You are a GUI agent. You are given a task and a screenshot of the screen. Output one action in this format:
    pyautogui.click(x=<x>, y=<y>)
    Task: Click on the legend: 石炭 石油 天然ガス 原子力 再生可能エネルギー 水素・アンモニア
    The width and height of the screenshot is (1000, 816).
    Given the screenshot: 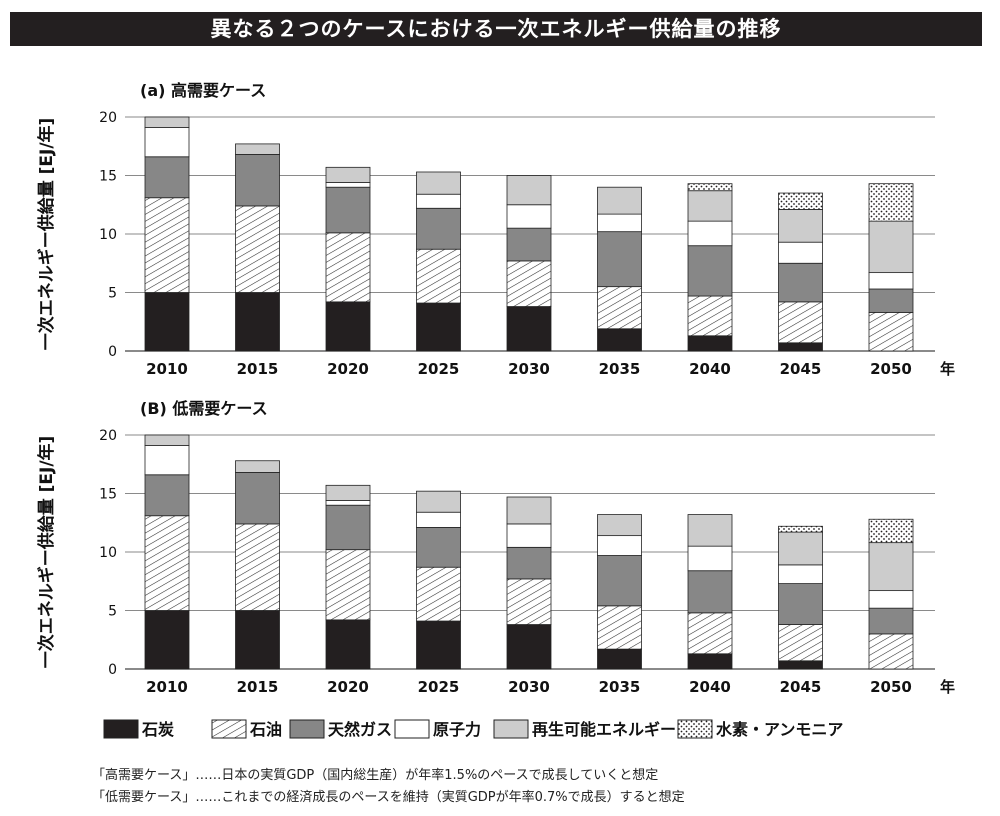 What is the action you would take?
    pyautogui.click(x=473, y=729)
    